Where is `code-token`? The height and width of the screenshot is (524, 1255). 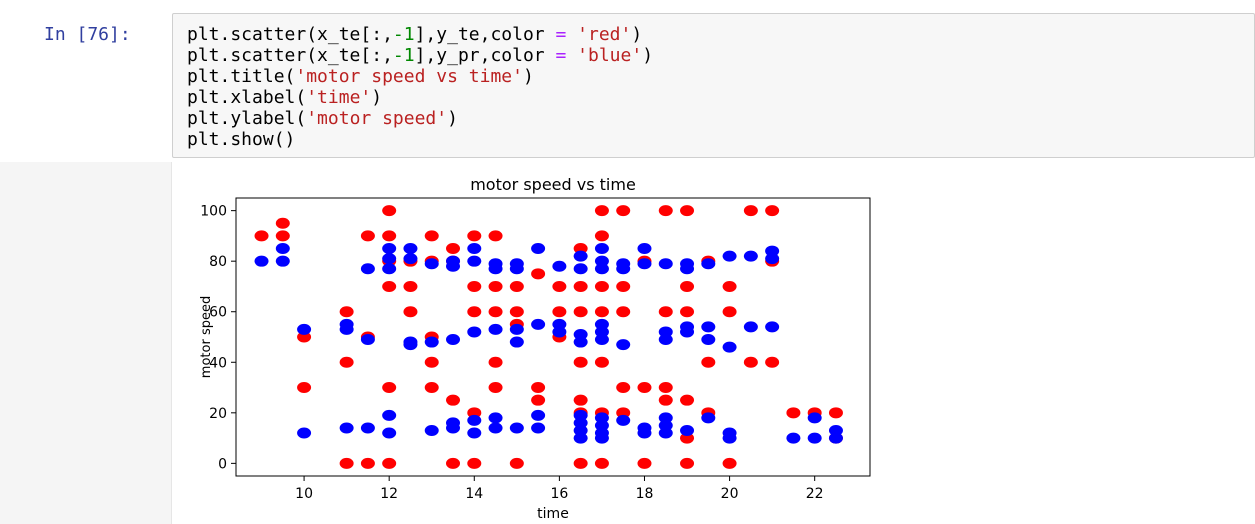 code-token is located at coordinates (571, 34).